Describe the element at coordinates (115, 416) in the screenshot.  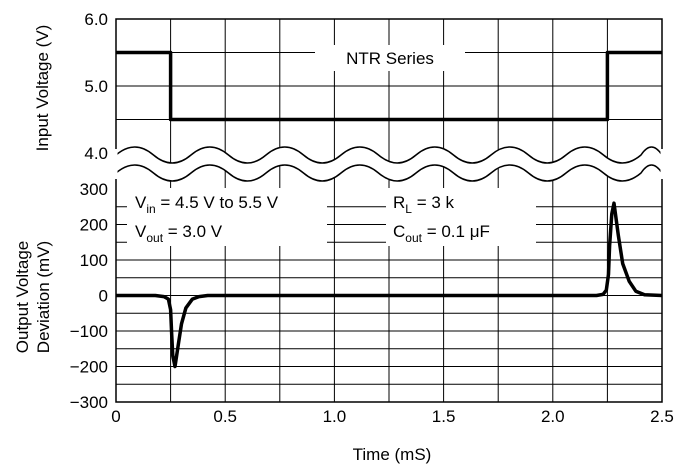
I see `x-tick-label: 0` at that location.